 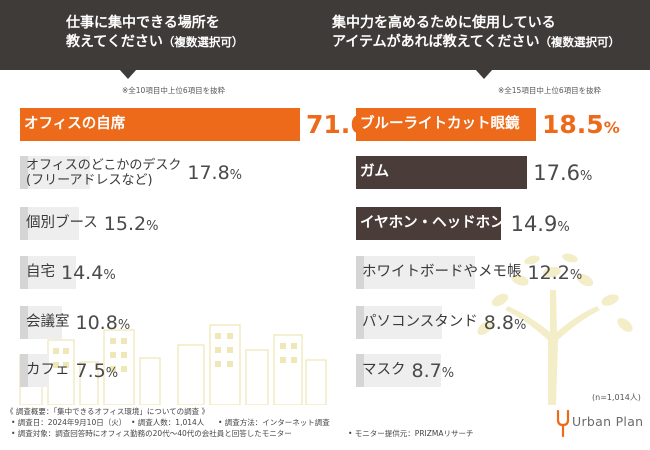 I want to click on value-number: 7.5, so click(x=90, y=371).